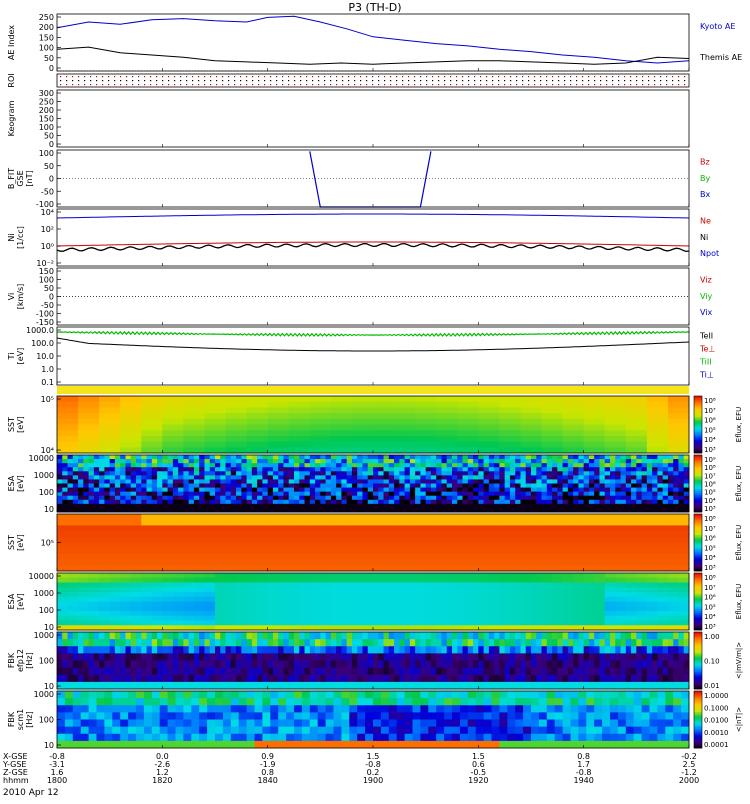  Describe the element at coordinates (11, 80) in the screenshot. I see `roi-ylabel: ROI` at that location.